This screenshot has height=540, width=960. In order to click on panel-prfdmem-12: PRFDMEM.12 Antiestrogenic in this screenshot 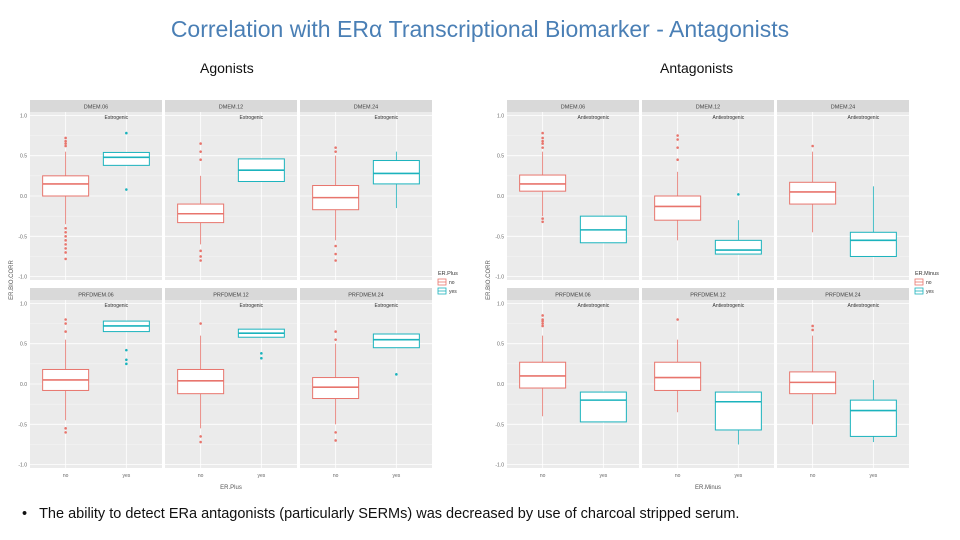, I will do `click(708, 378)`.